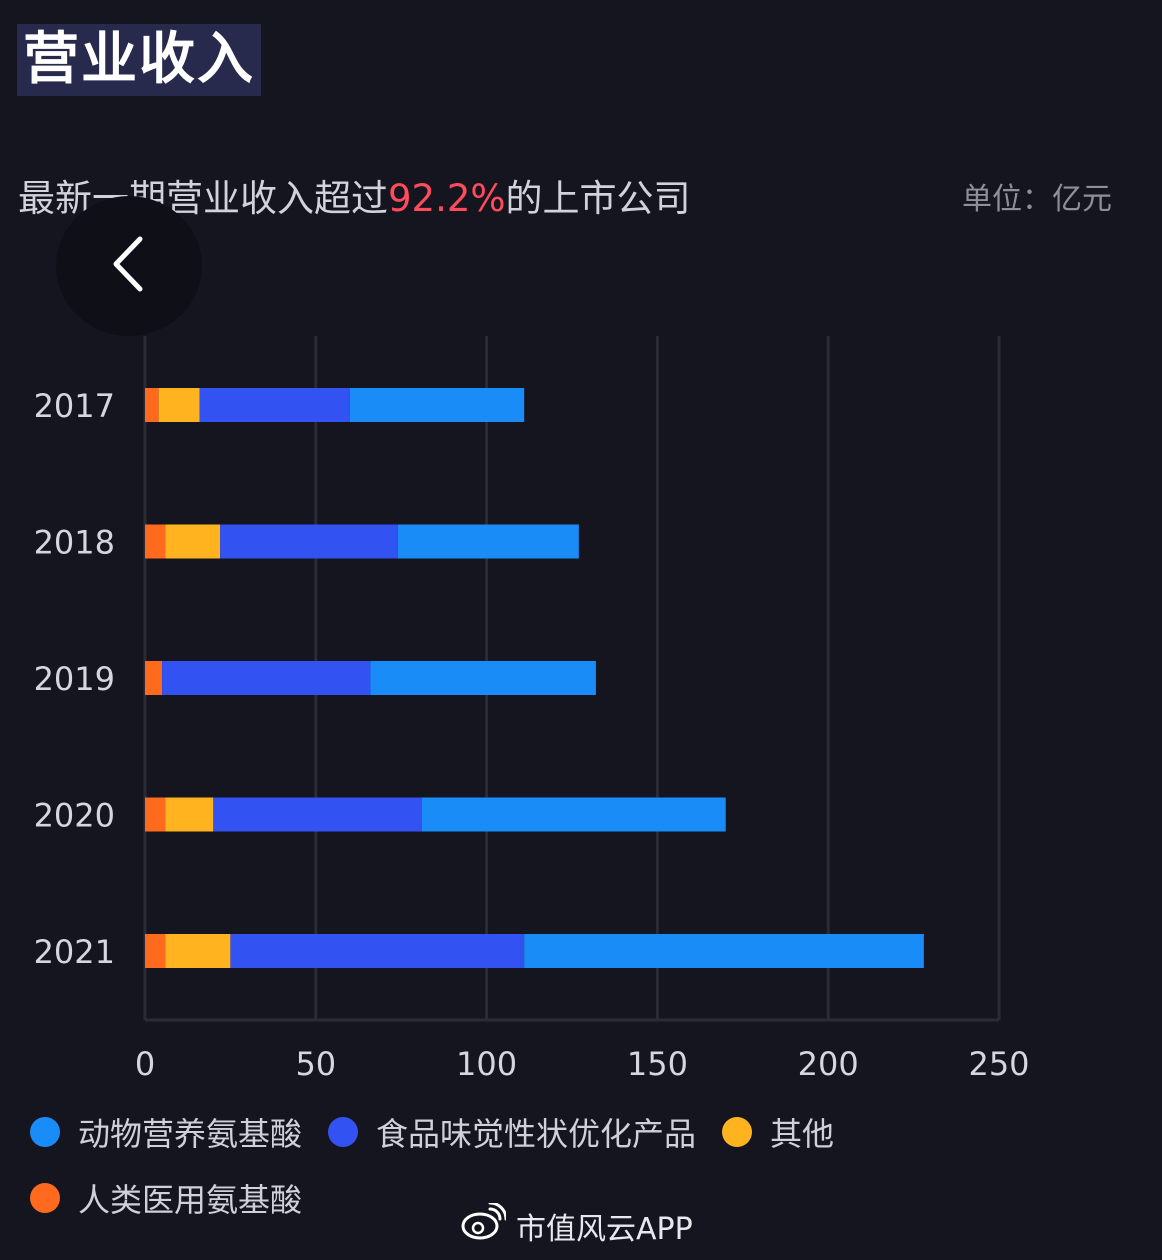  I want to click on watermark: 市值风云APP, so click(576, 1225).